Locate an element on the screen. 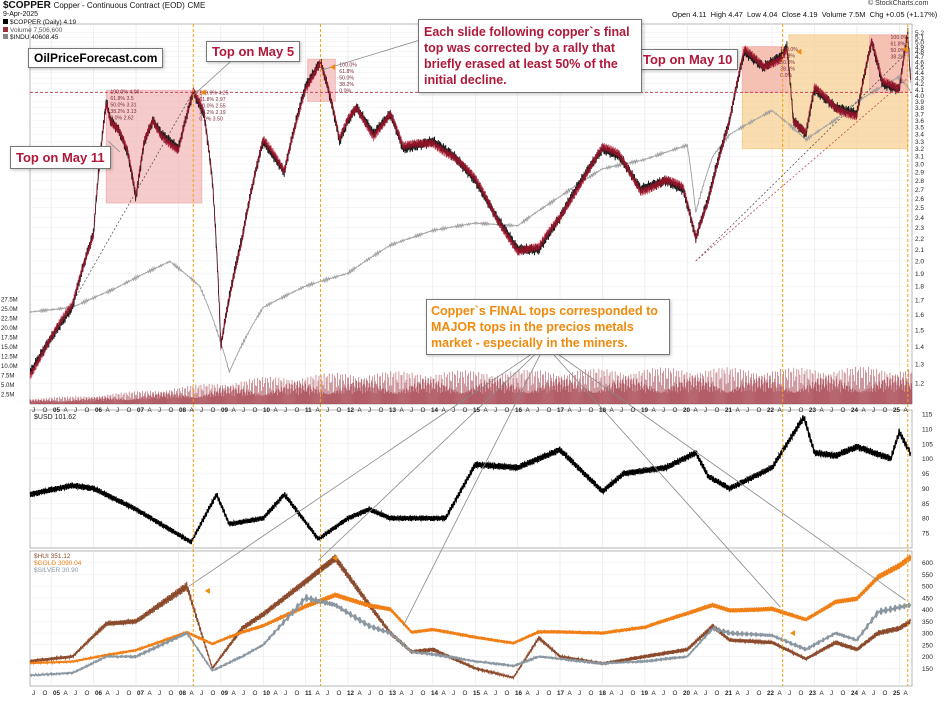 The image size is (945, 703). x-tick-price: 05 is located at coordinates (57, 410).